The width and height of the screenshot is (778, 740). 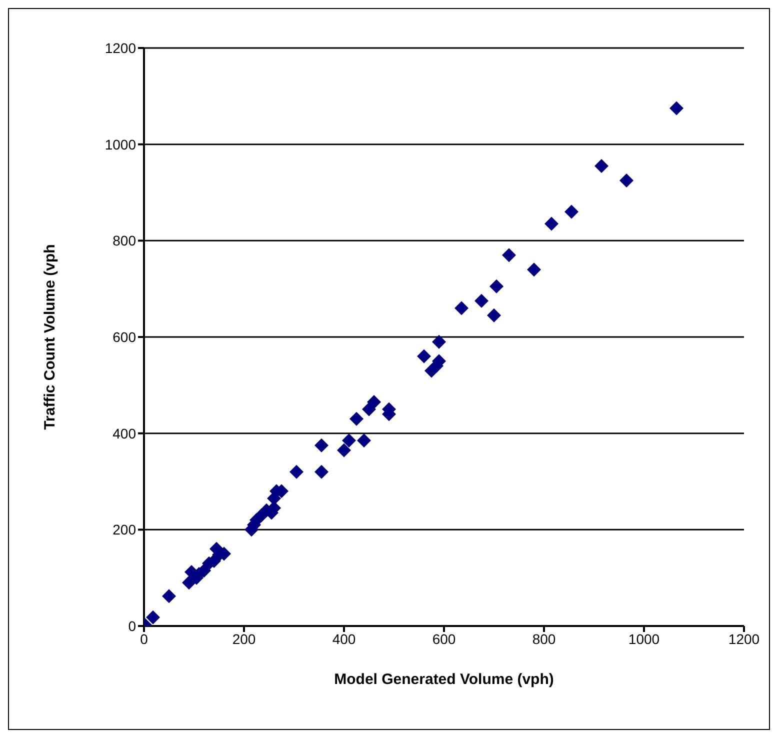 I want to click on x-axis-title: Model Generated Volume (vph), so click(x=444, y=679).